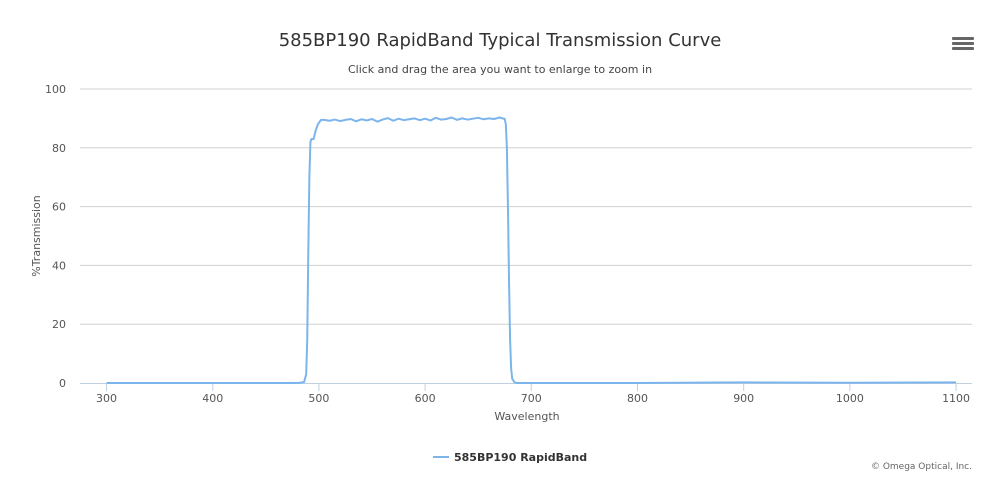 The image size is (1000, 500). I want to click on legend: 585BP190 RapidBand, so click(510, 457).